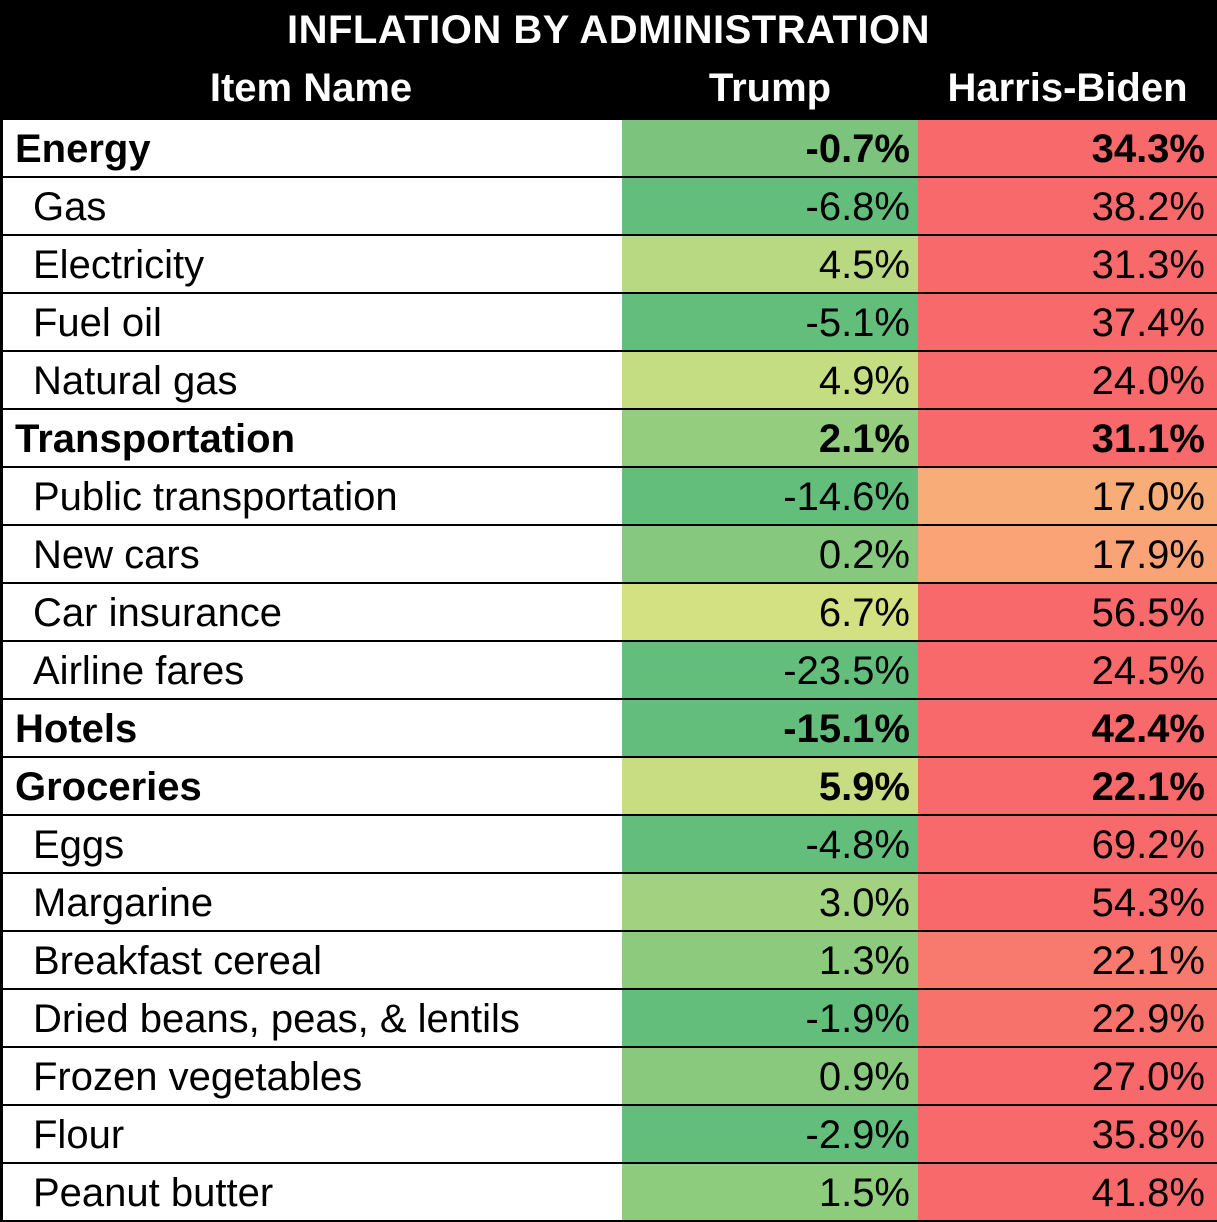  What do you see at coordinates (770, 148) in the screenshot?
I see `trump-value-cell: -0.7%` at bounding box center [770, 148].